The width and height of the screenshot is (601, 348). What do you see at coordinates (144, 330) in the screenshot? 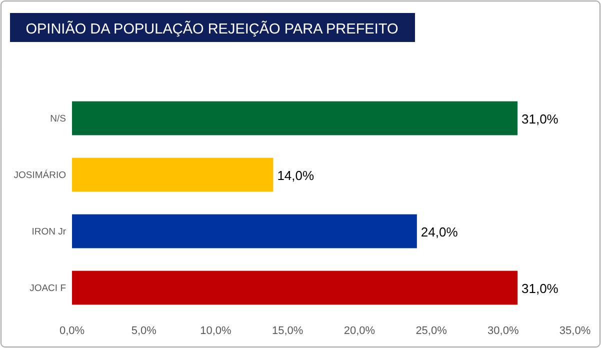
I see `x-tick-label: 5,0%` at bounding box center [144, 330].